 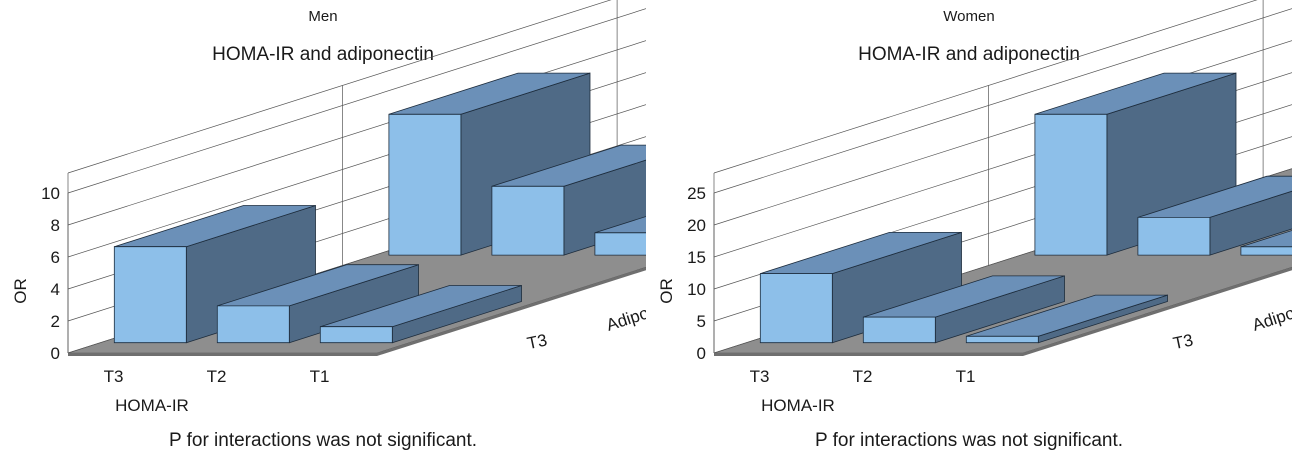 What do you see at coordinates (696, 193) in the screenshot?
I see `y-tick-label: 25` at bounding box center [696, 193].